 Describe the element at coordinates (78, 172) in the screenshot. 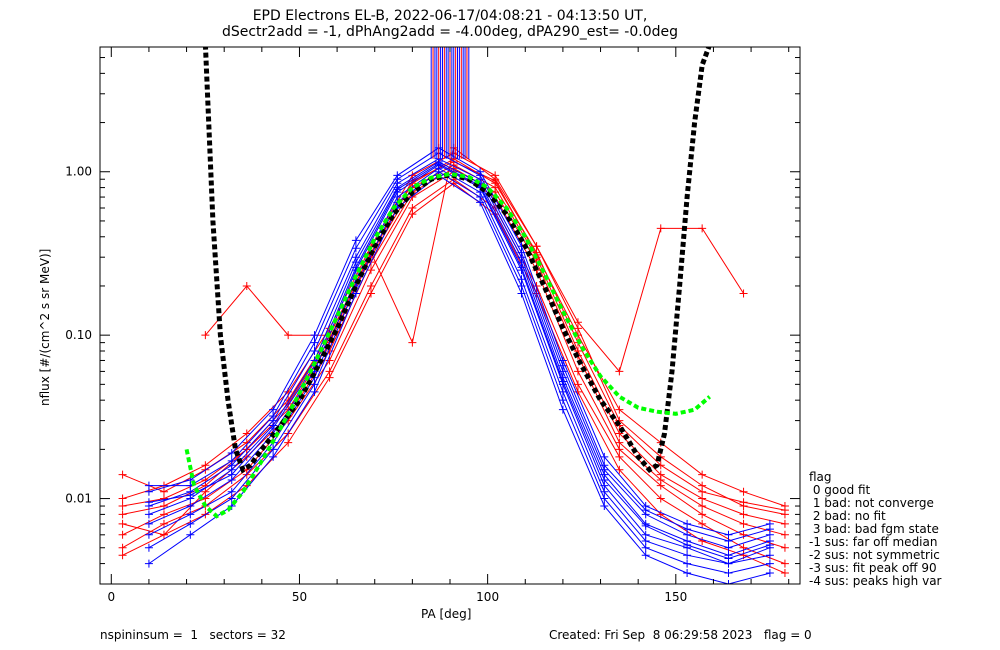

I see `y-tick-label: 1.00` at that location.